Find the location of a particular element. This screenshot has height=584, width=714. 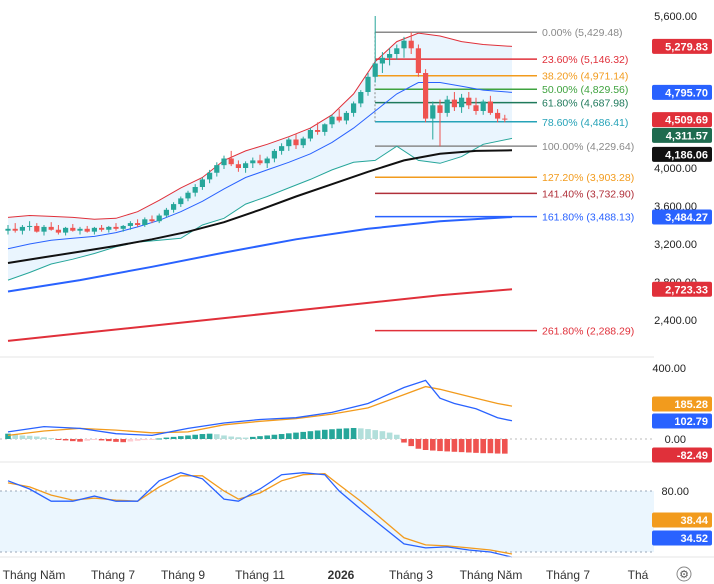

fib-level-label: 61.80% (4,687.98) is located at coordinates (585, 104).